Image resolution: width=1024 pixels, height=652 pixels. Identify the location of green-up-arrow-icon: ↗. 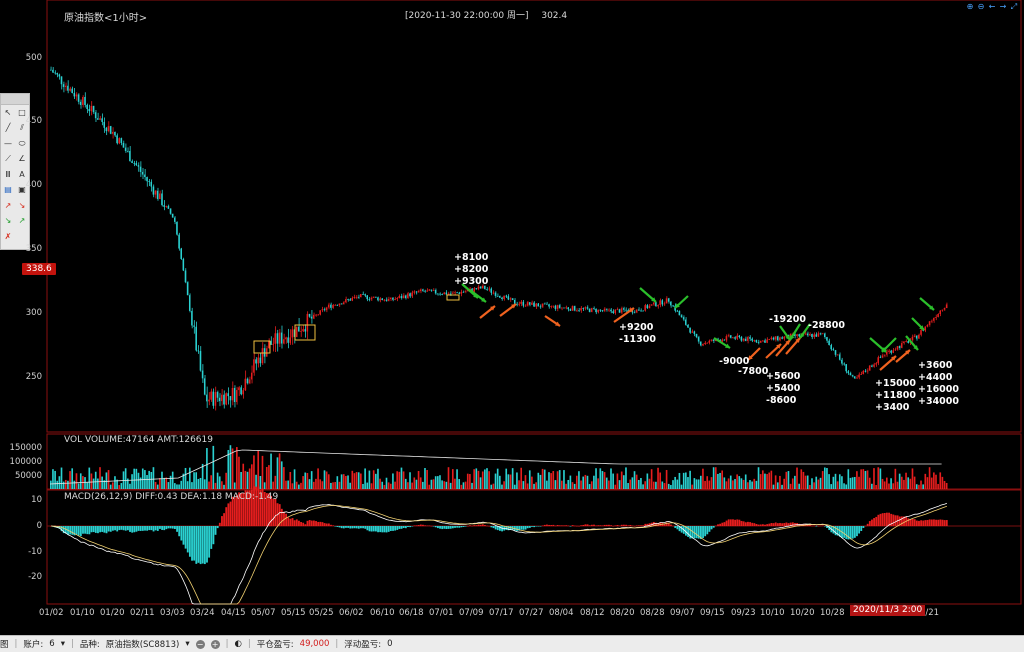
(22, 221).